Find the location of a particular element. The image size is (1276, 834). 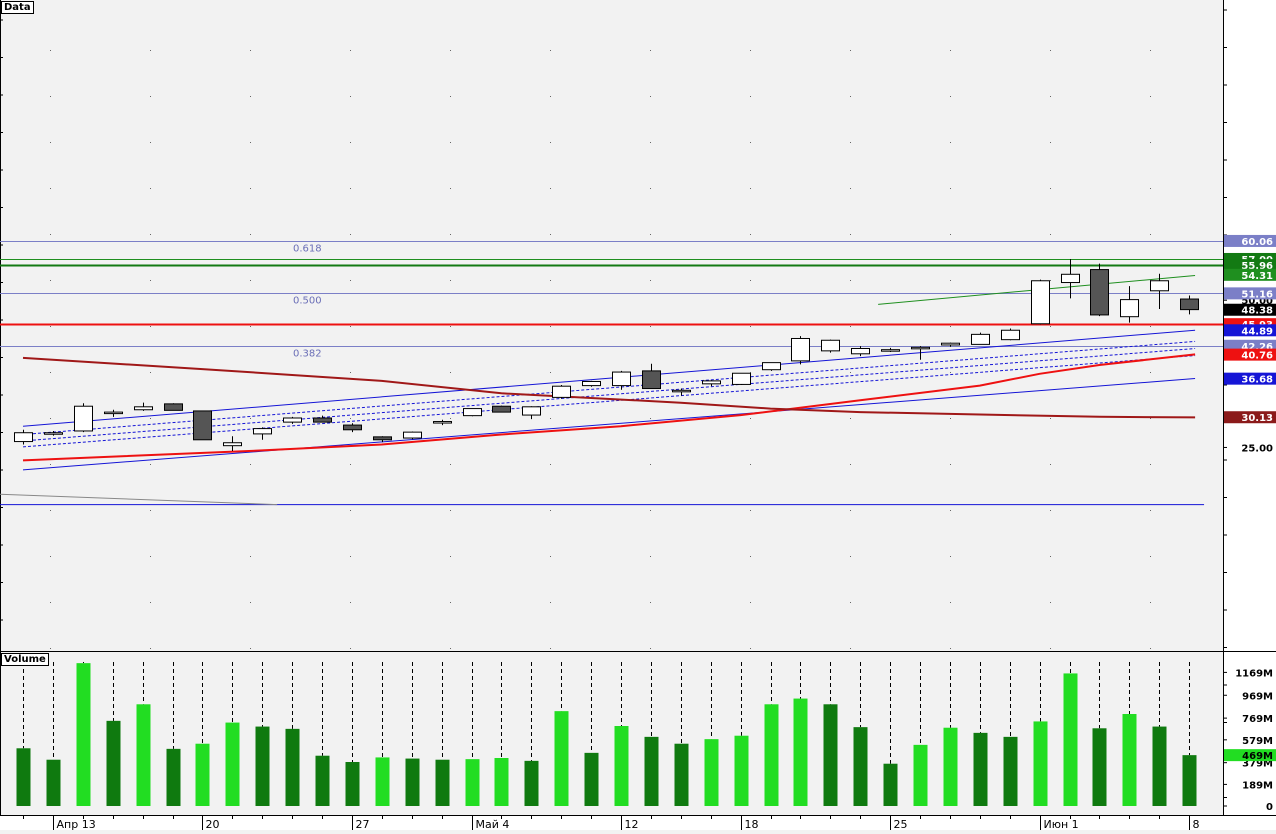

price-tag: 51.16 is located at coordinates (1250, 293).